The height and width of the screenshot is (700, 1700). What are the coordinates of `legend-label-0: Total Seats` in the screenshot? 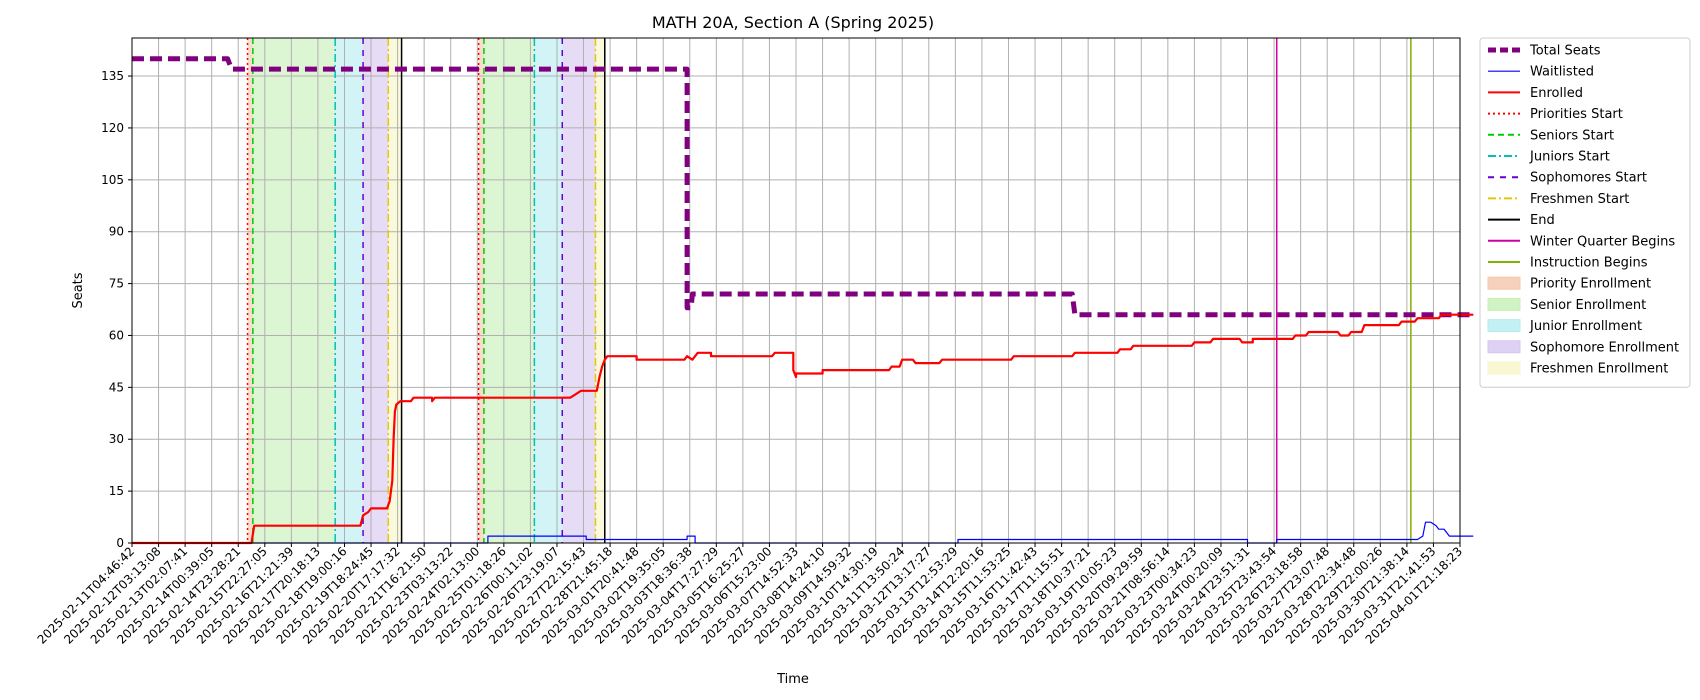 It's located at (1565, 51).